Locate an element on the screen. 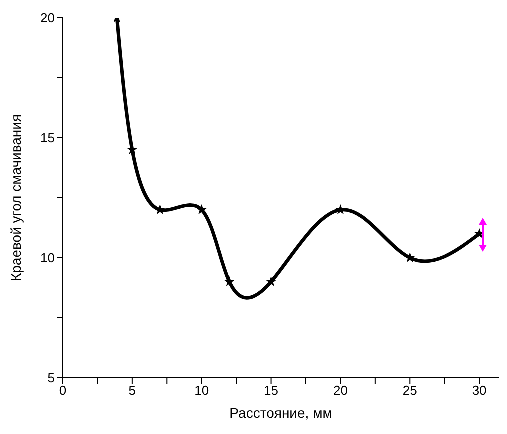 This screenshot has height=434, width=507. x-tick-label: 25 is located at coordinates (410, 390).